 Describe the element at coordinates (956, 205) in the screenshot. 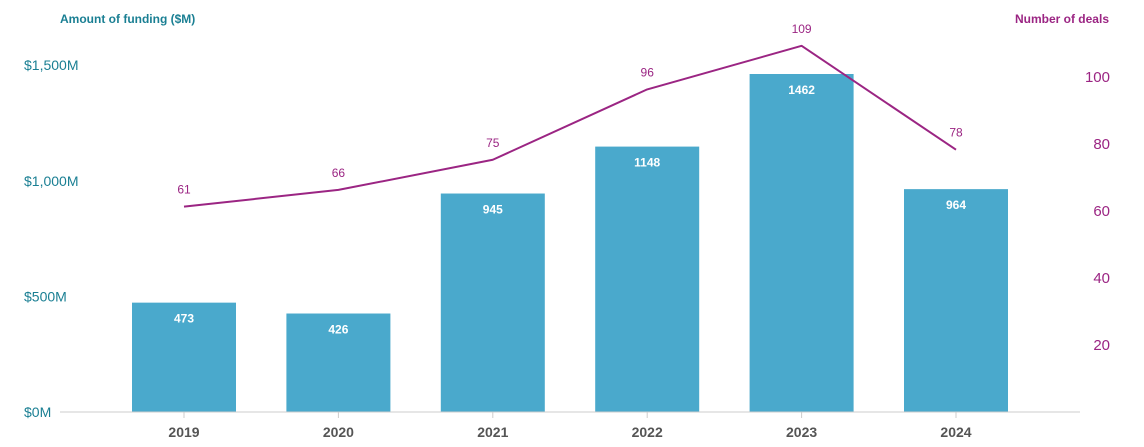

I see `bar-value-label: 964` at that location.